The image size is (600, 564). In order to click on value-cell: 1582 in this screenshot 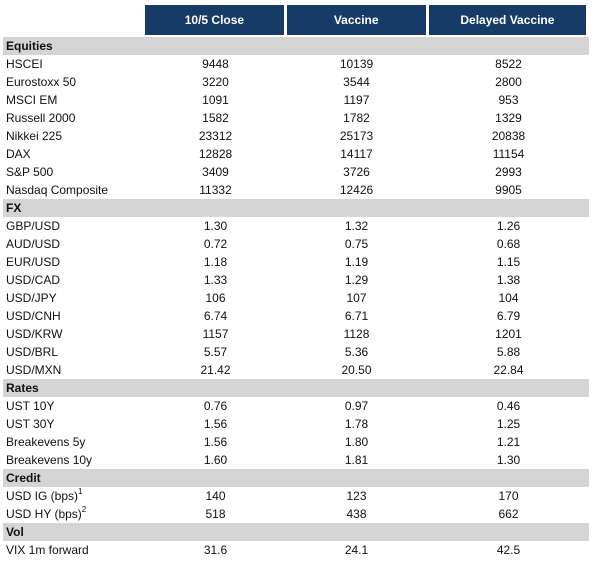, I will do `click(215, 118)`.